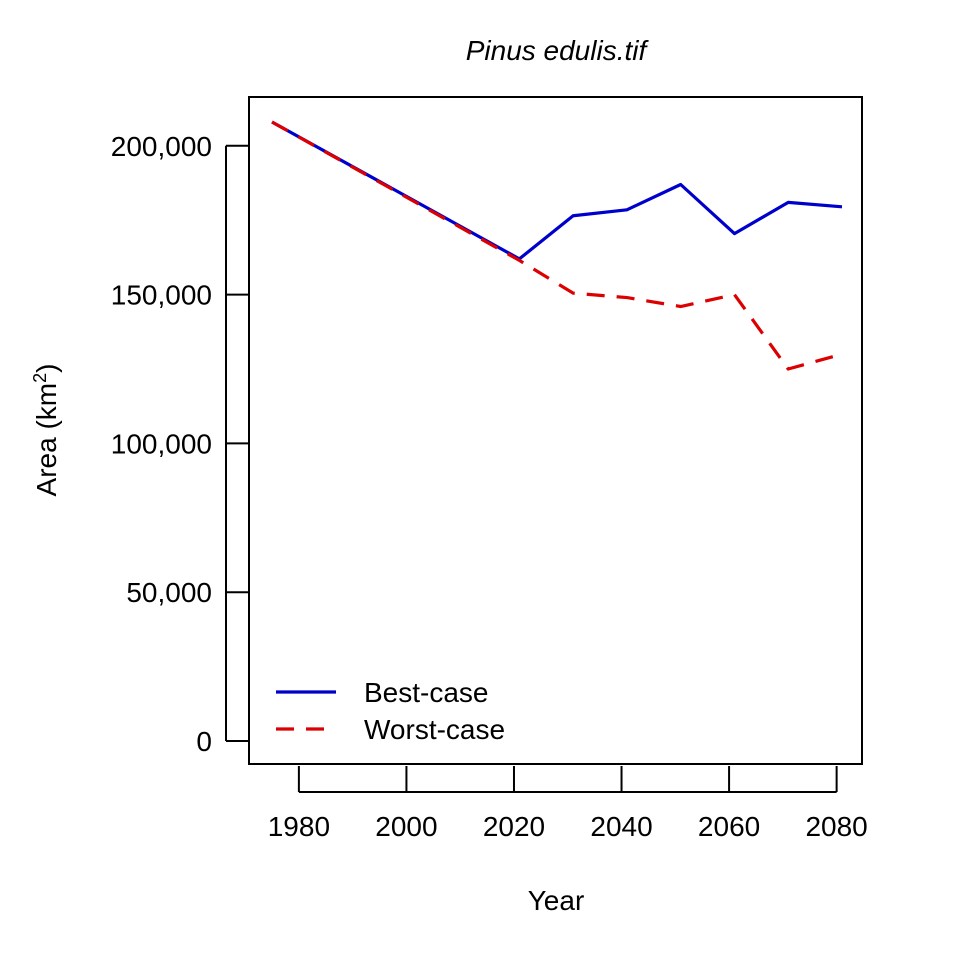 This screenshot has width=960, height=958. What do you see at coordinates (514, 826) in the screenshot?
I see `x-tick-label: 2020` at bounding box center [514, 826].